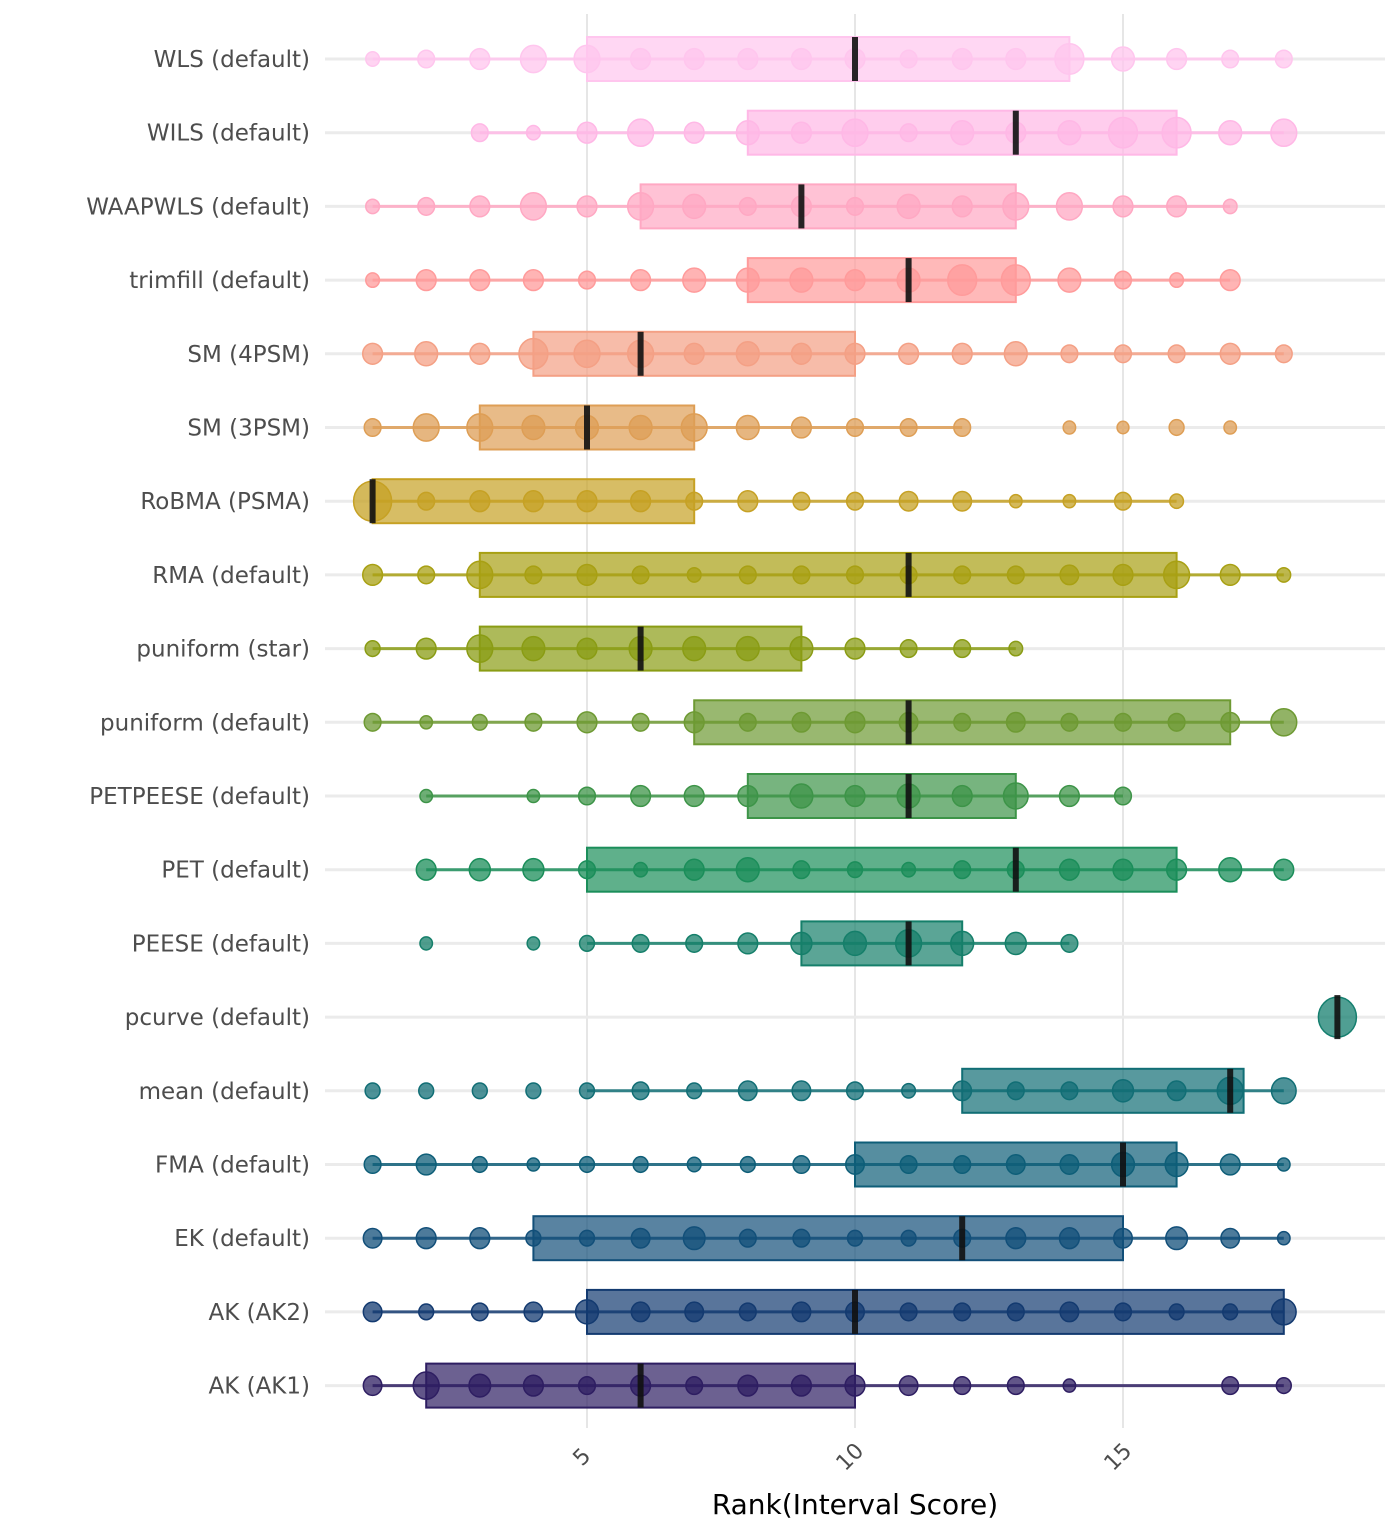 This screenshot has width=1400, height=1536. I want to click on iqr-box, so click(882, 869).